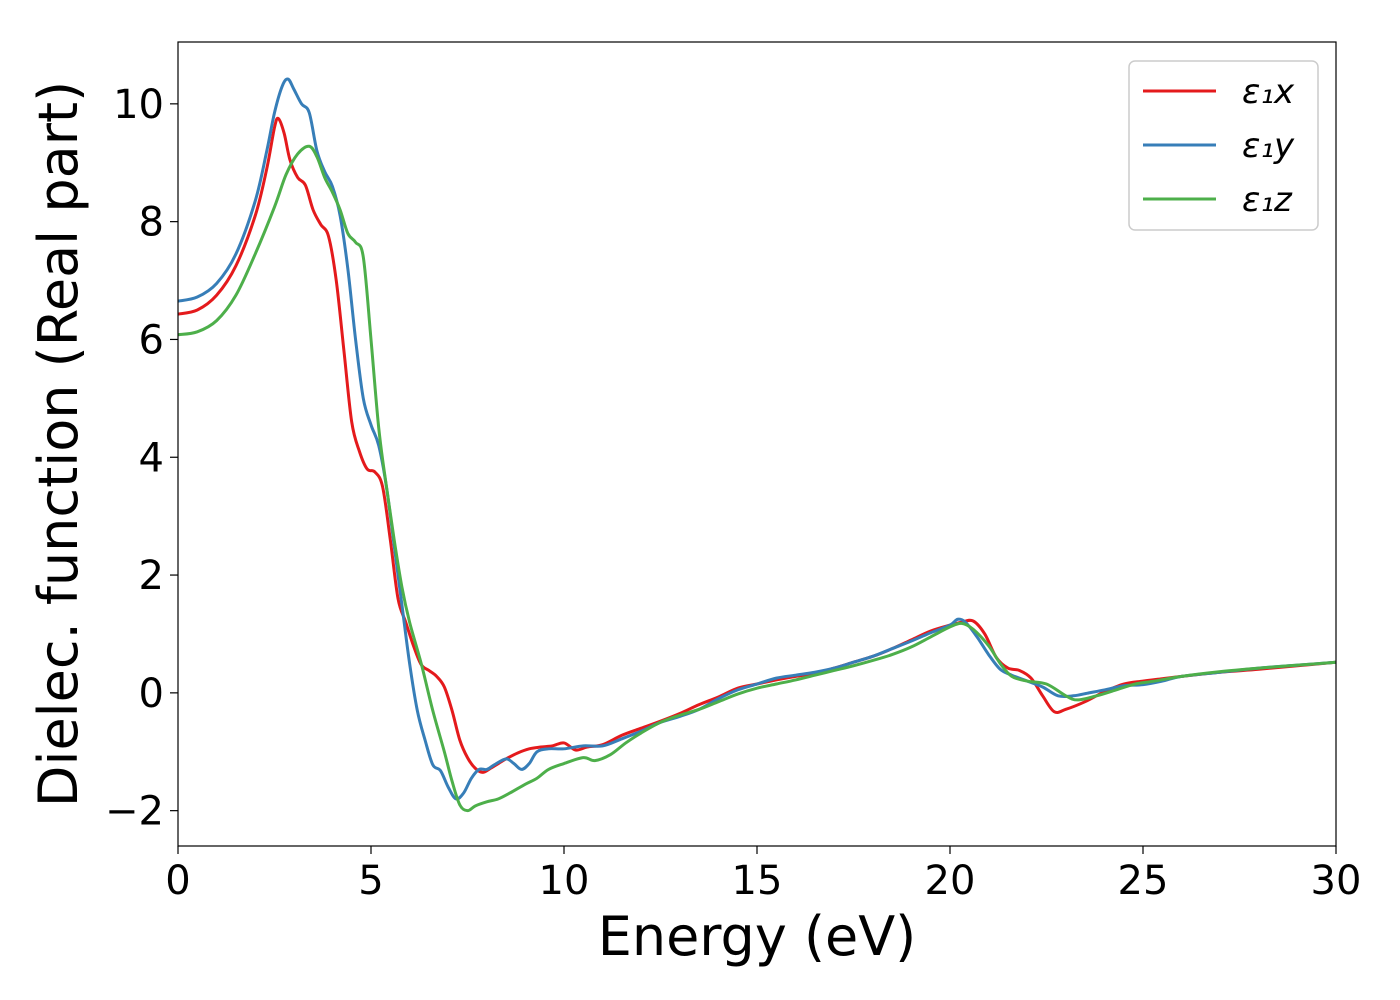 The image size is (1400, 1000). I want to click on y-axis-title: Dielec. function (Real part), so click(58, 444).